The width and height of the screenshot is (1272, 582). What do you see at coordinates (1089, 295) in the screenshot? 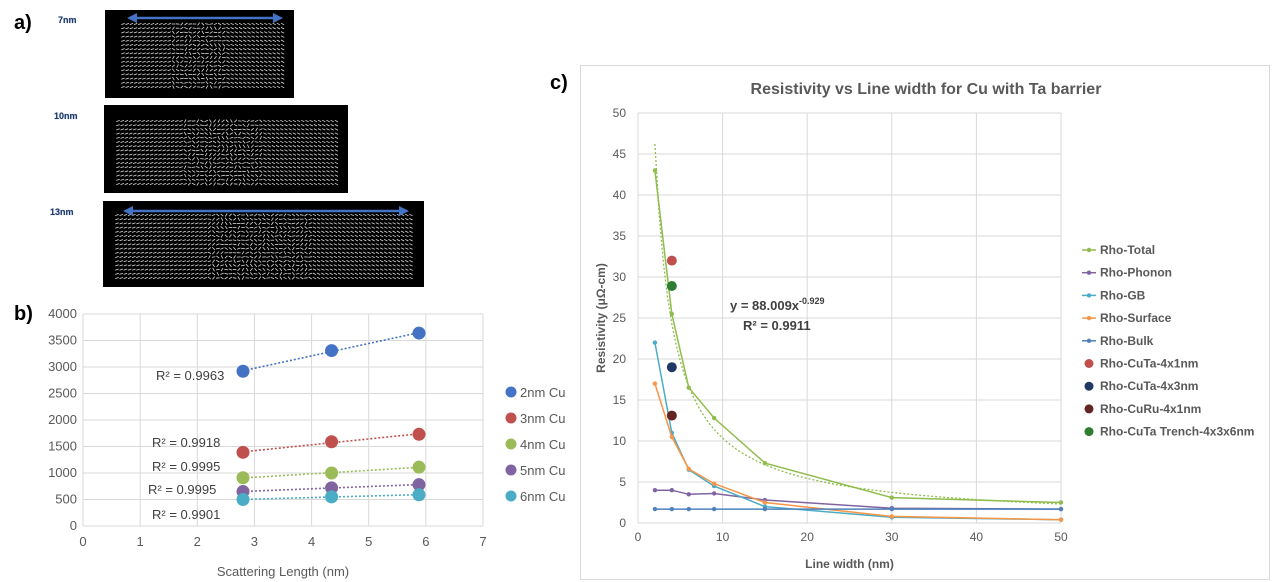
I see `legend-marker` at bounding box center [1089, 295].